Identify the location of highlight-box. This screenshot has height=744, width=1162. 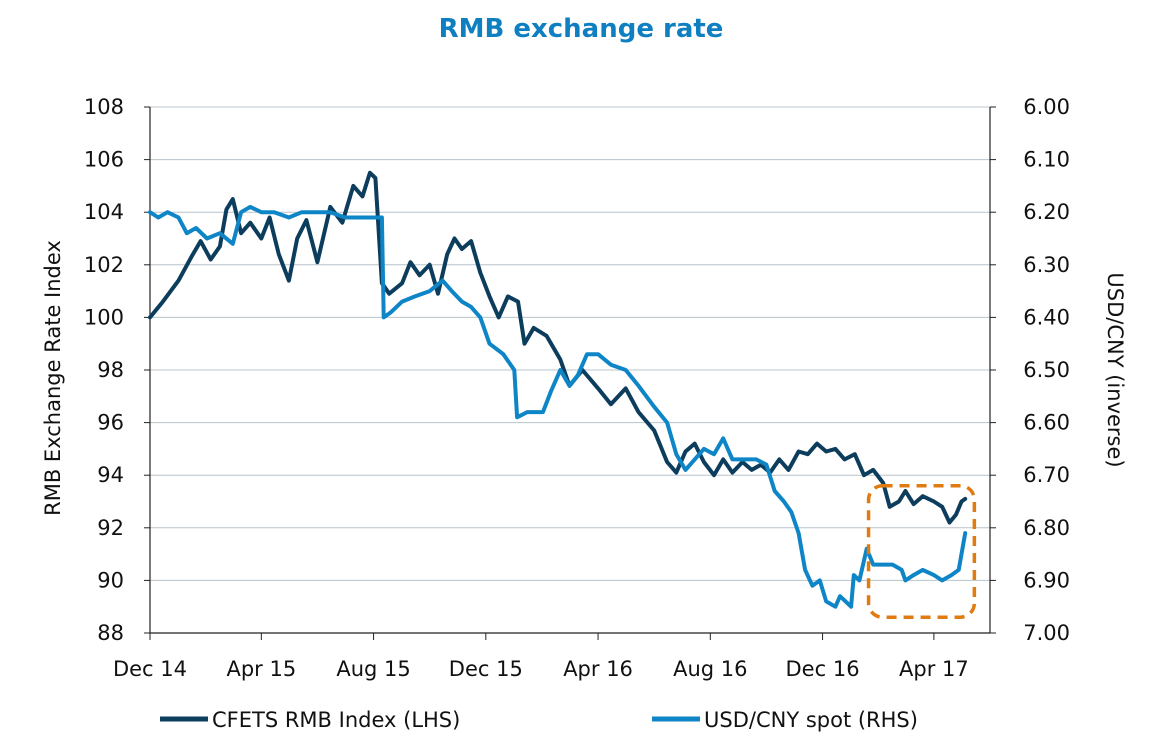
(921, 551).